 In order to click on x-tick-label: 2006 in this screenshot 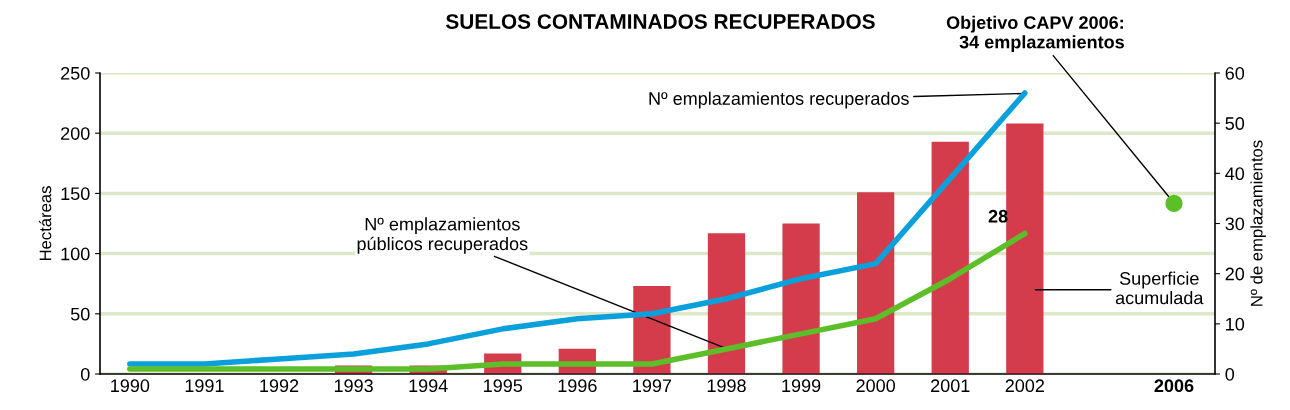, I will do `click(1174, 386)`.